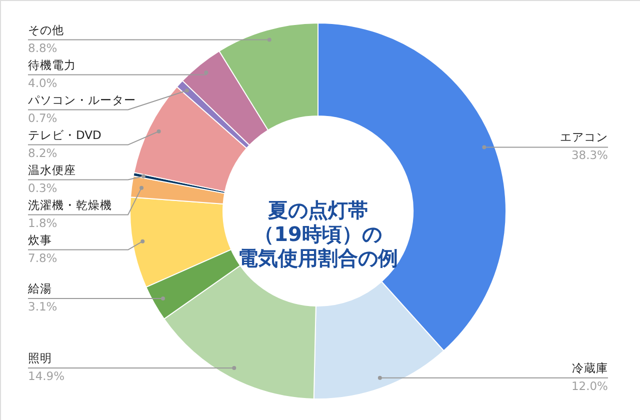 The width and height of the screenshot is (640, 420). What do you see at coordinates (43, 83) in the screenshot?
I see `data-label: 4.0%` at bounding box center [43, 83].